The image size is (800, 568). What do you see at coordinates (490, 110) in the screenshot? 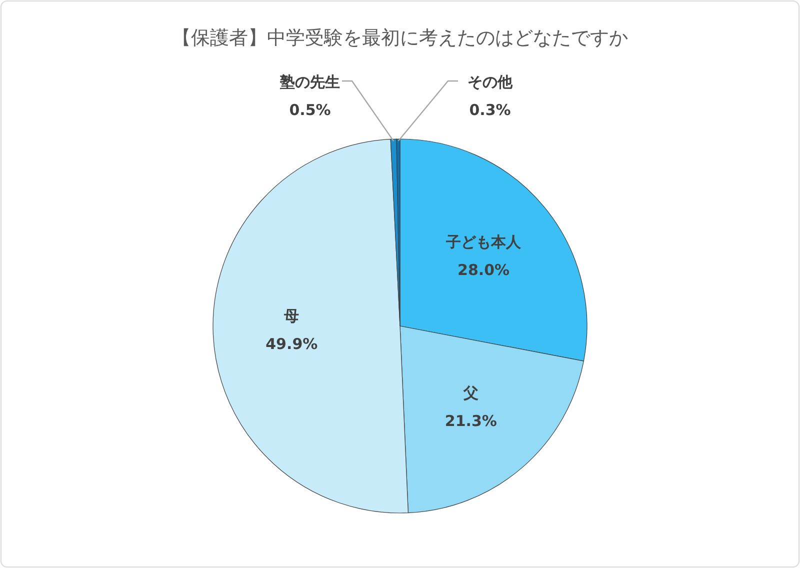
I see `data-label: 0.3%` at bounding box center [490, 110].